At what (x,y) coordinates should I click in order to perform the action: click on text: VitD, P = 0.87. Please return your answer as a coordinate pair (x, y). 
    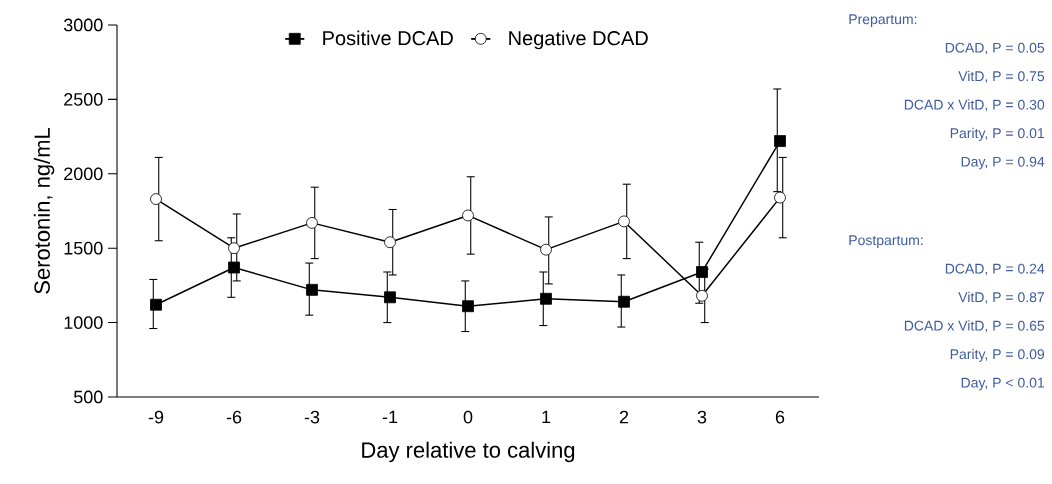
    Looking at the image, I should click on (1001, 297).